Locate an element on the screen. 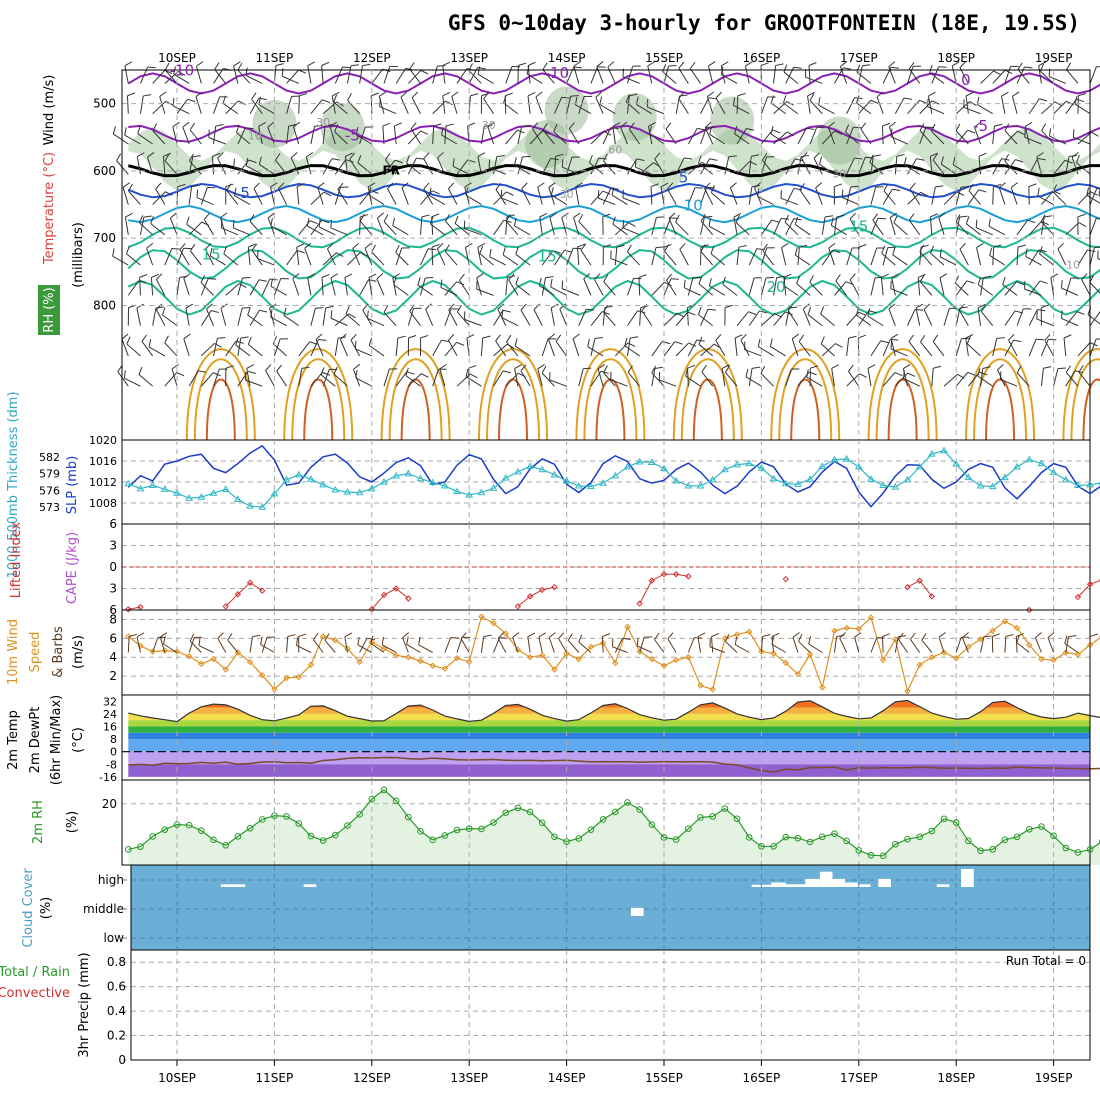 The width and height of the screenshot is (1100, 1100). cloud-clear-gap is located at coordinates (864, 885).